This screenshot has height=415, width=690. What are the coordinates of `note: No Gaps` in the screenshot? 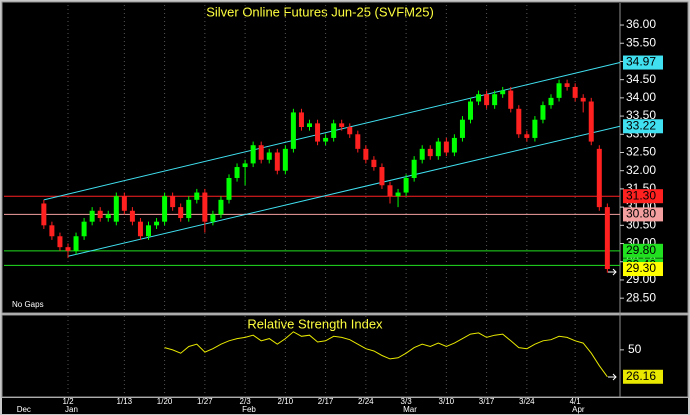 It's located at (28, 304).